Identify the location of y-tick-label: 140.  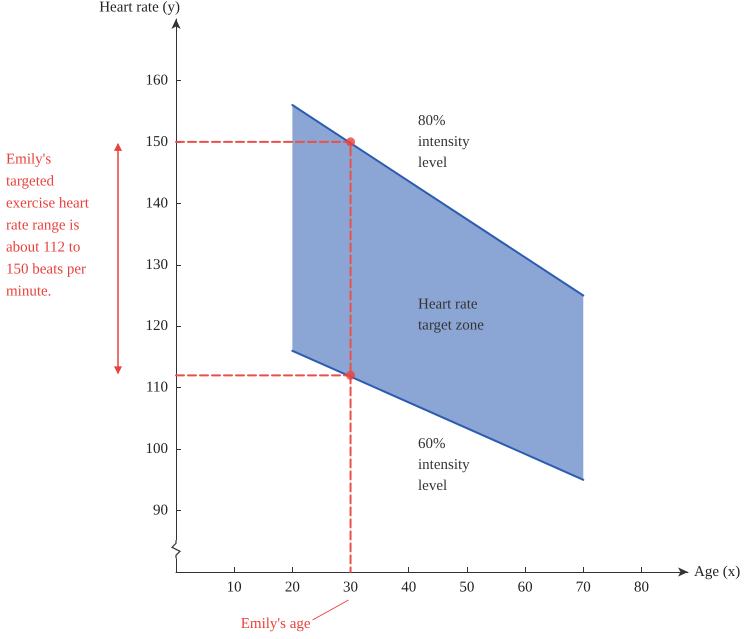
(157, 203).